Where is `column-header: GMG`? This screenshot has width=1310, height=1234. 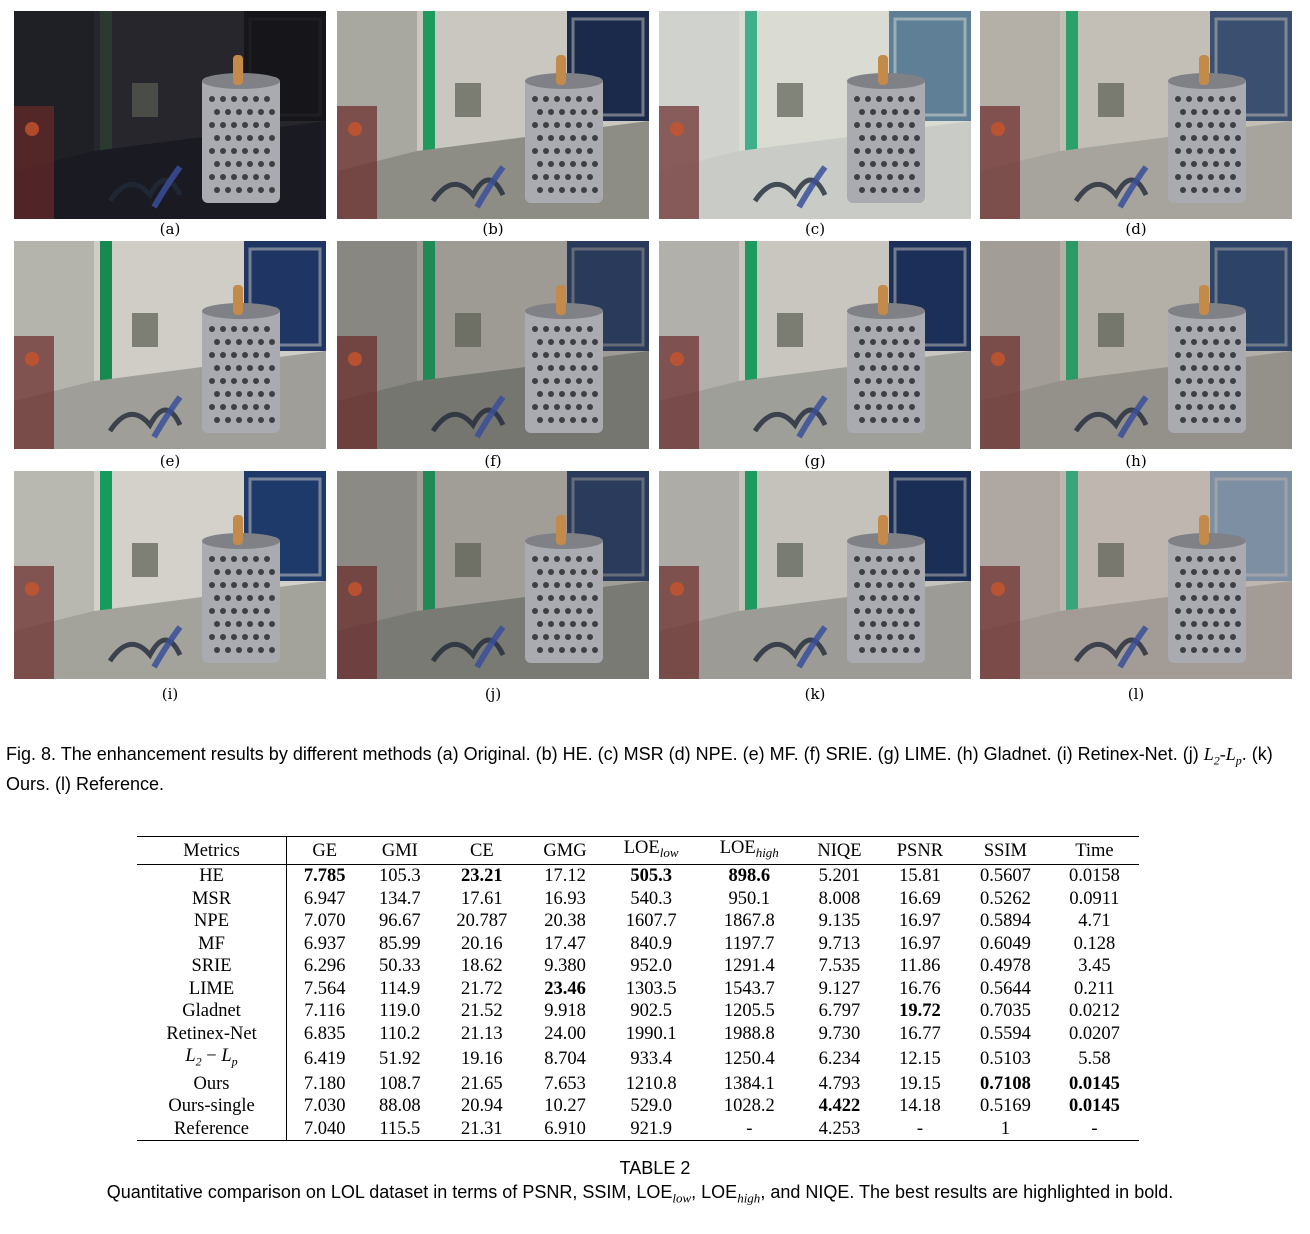
column-header: GMG is located at coordinates (565, 850).